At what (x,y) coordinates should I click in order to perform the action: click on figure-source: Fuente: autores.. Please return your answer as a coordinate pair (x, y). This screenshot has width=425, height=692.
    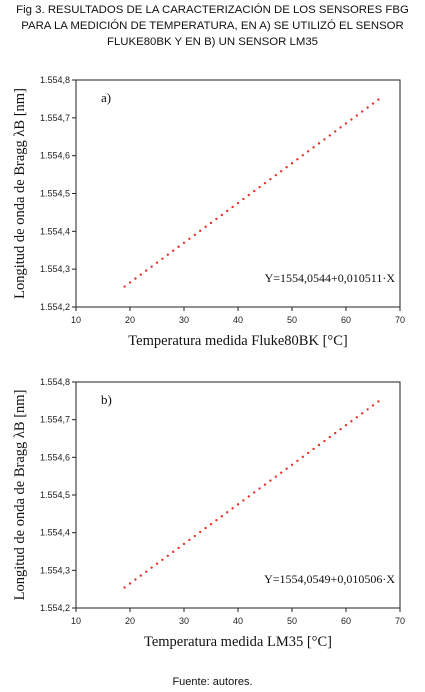
    Looking at the image, I should click on (212, 682).